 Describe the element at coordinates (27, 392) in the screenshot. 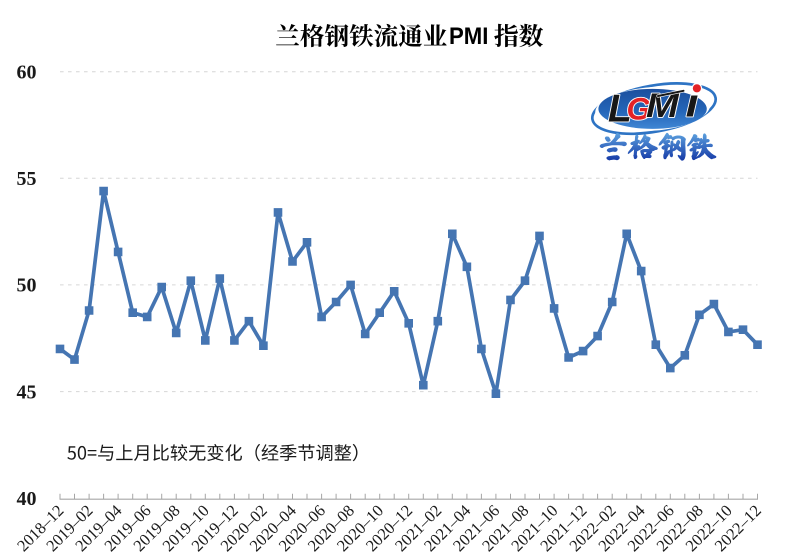

I see `svg-text: 45` at that location.